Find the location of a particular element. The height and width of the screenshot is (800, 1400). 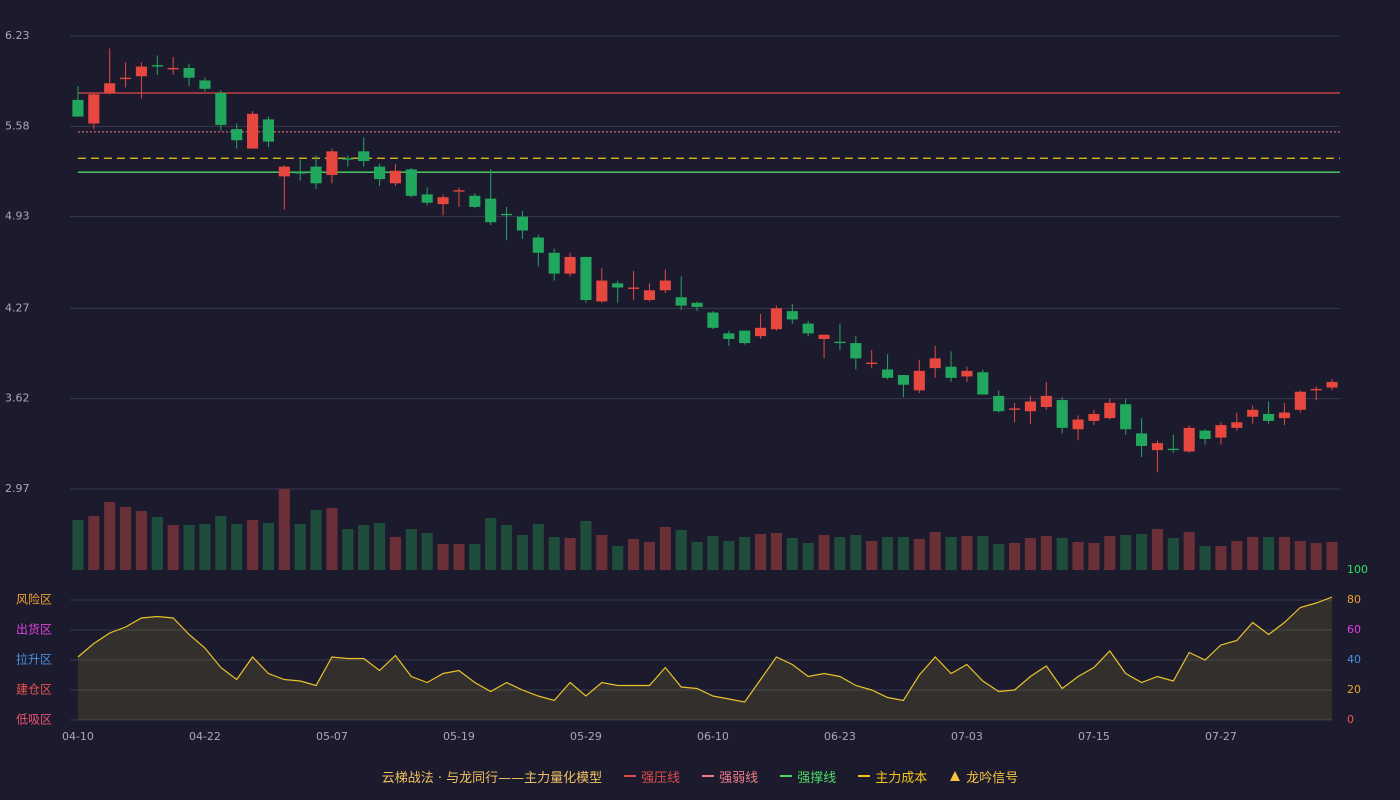

zone-label: 建仓区 is located at coordinates (34, 690).